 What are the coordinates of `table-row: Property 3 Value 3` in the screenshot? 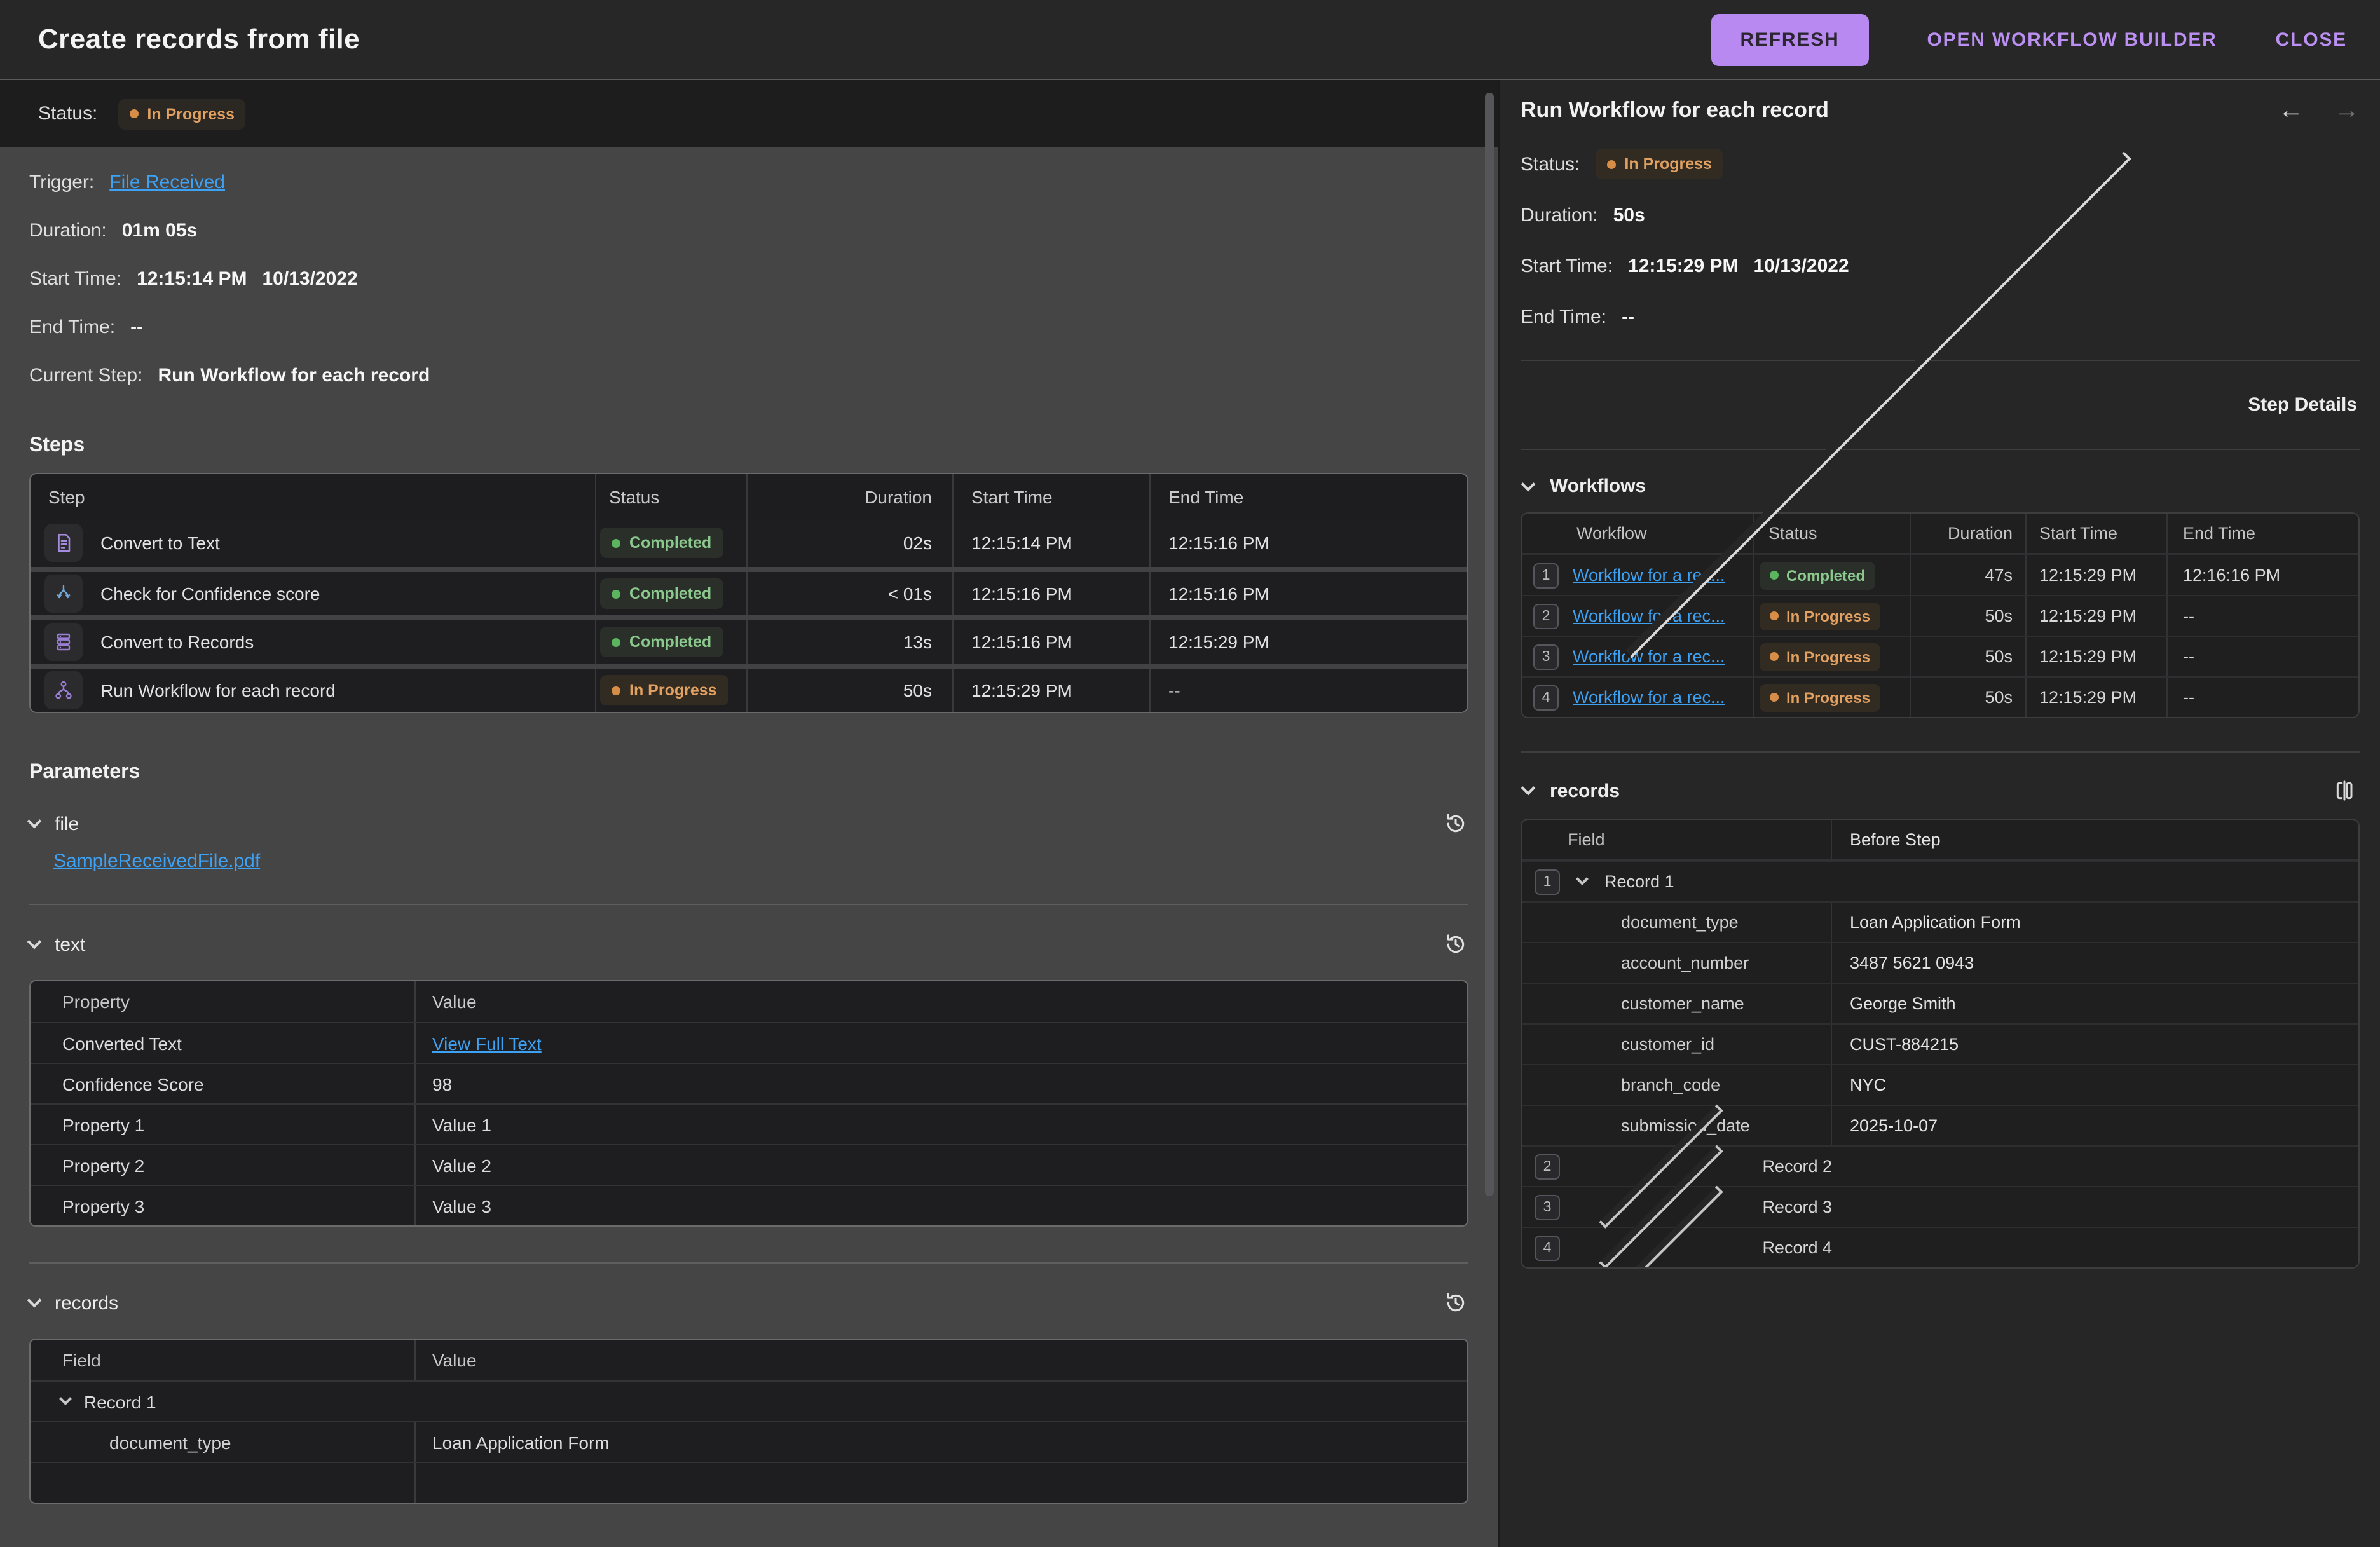 It's located at (749, 1205).